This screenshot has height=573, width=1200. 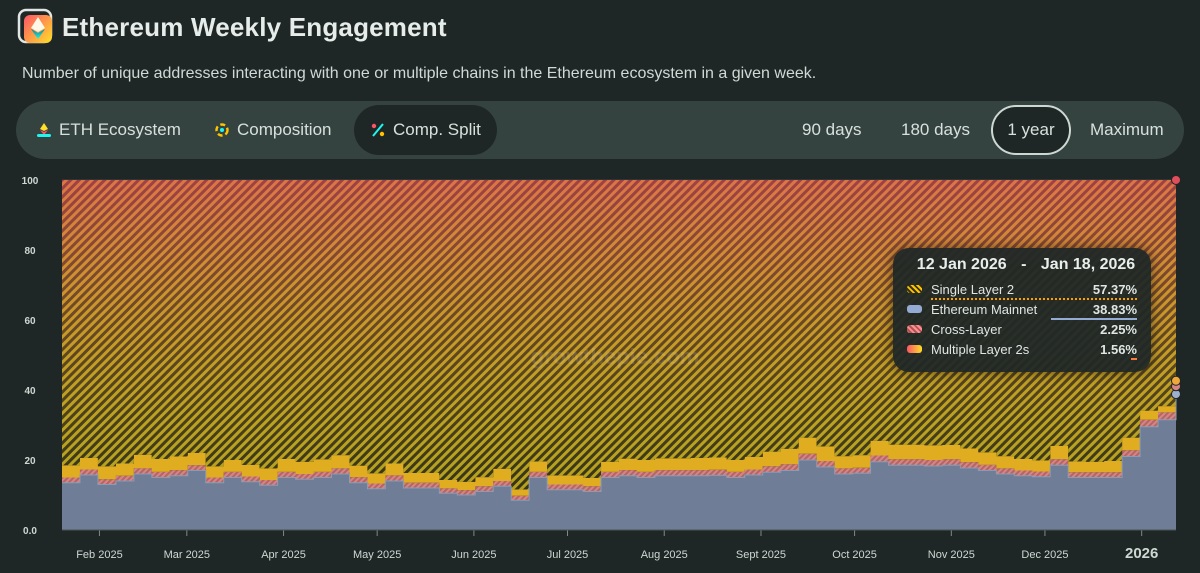 What do you see at coordinates (1094, 319) in the screenshot?
I see `ethereum-mainnet-share-bar` at bounding box center [1094, 319].